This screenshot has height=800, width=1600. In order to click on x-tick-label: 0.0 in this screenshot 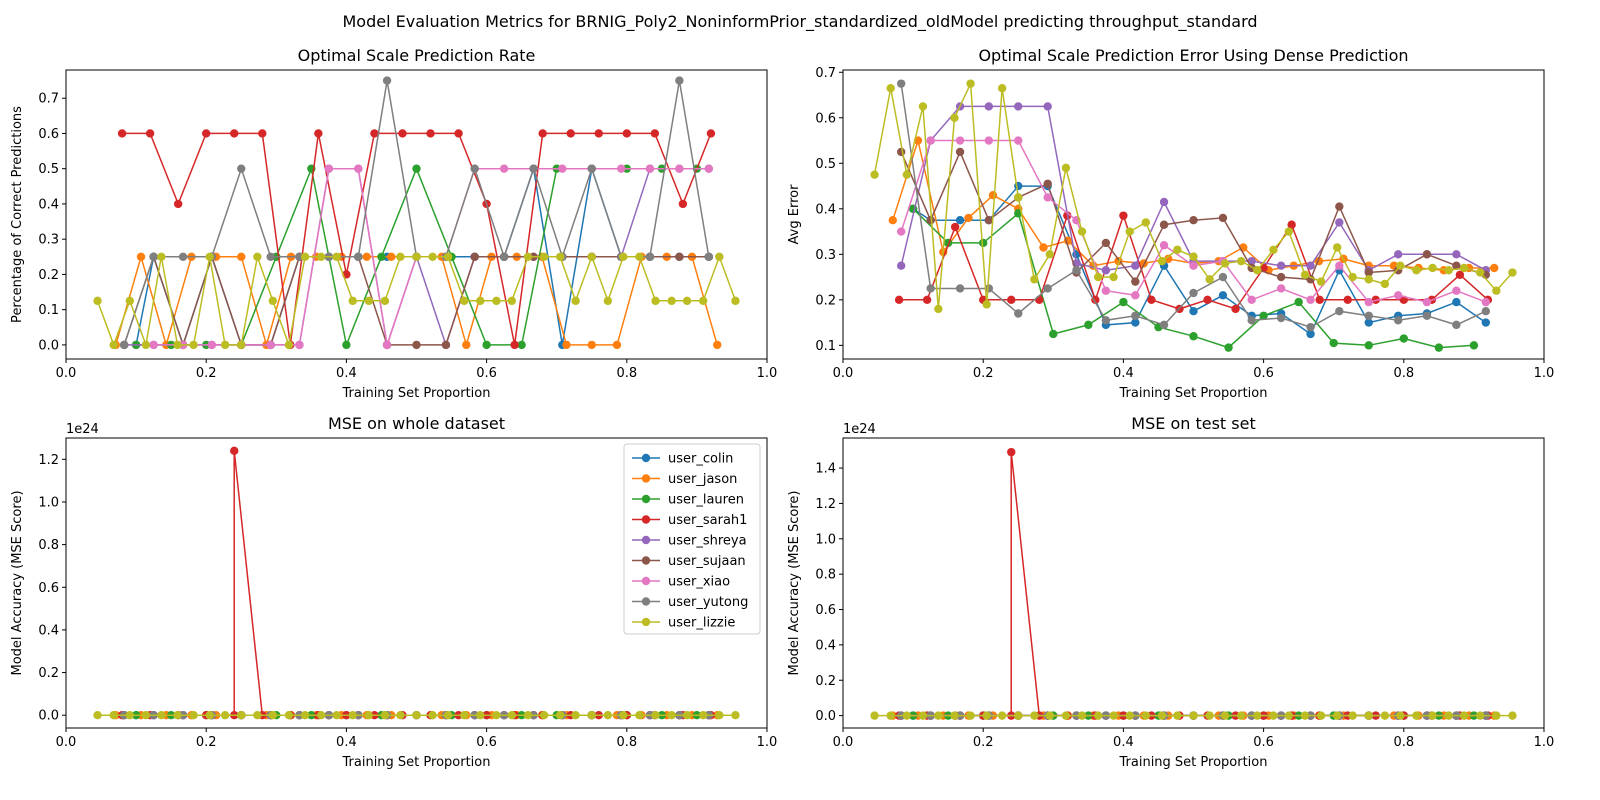, I will do `click(66, 742)`.